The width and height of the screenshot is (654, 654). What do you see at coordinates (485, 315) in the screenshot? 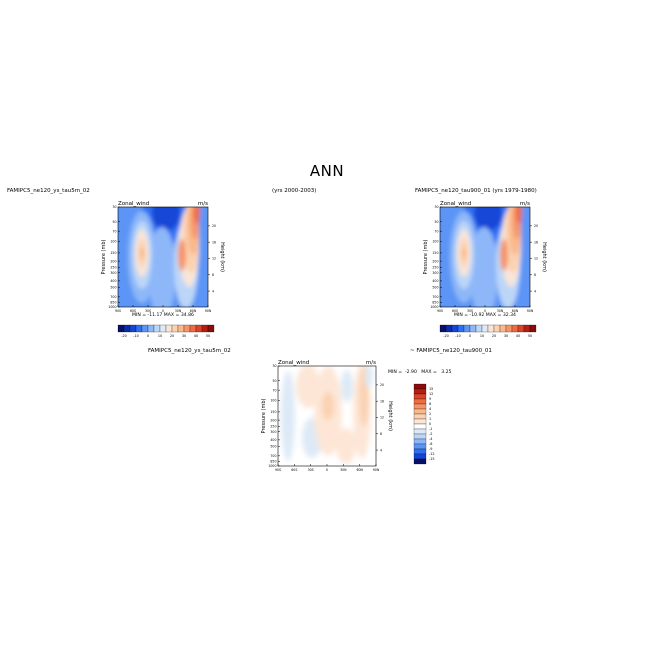
I see `min-max-label: MIN = -10.92 MAX = 32.34` at bounding box center [485, 315].